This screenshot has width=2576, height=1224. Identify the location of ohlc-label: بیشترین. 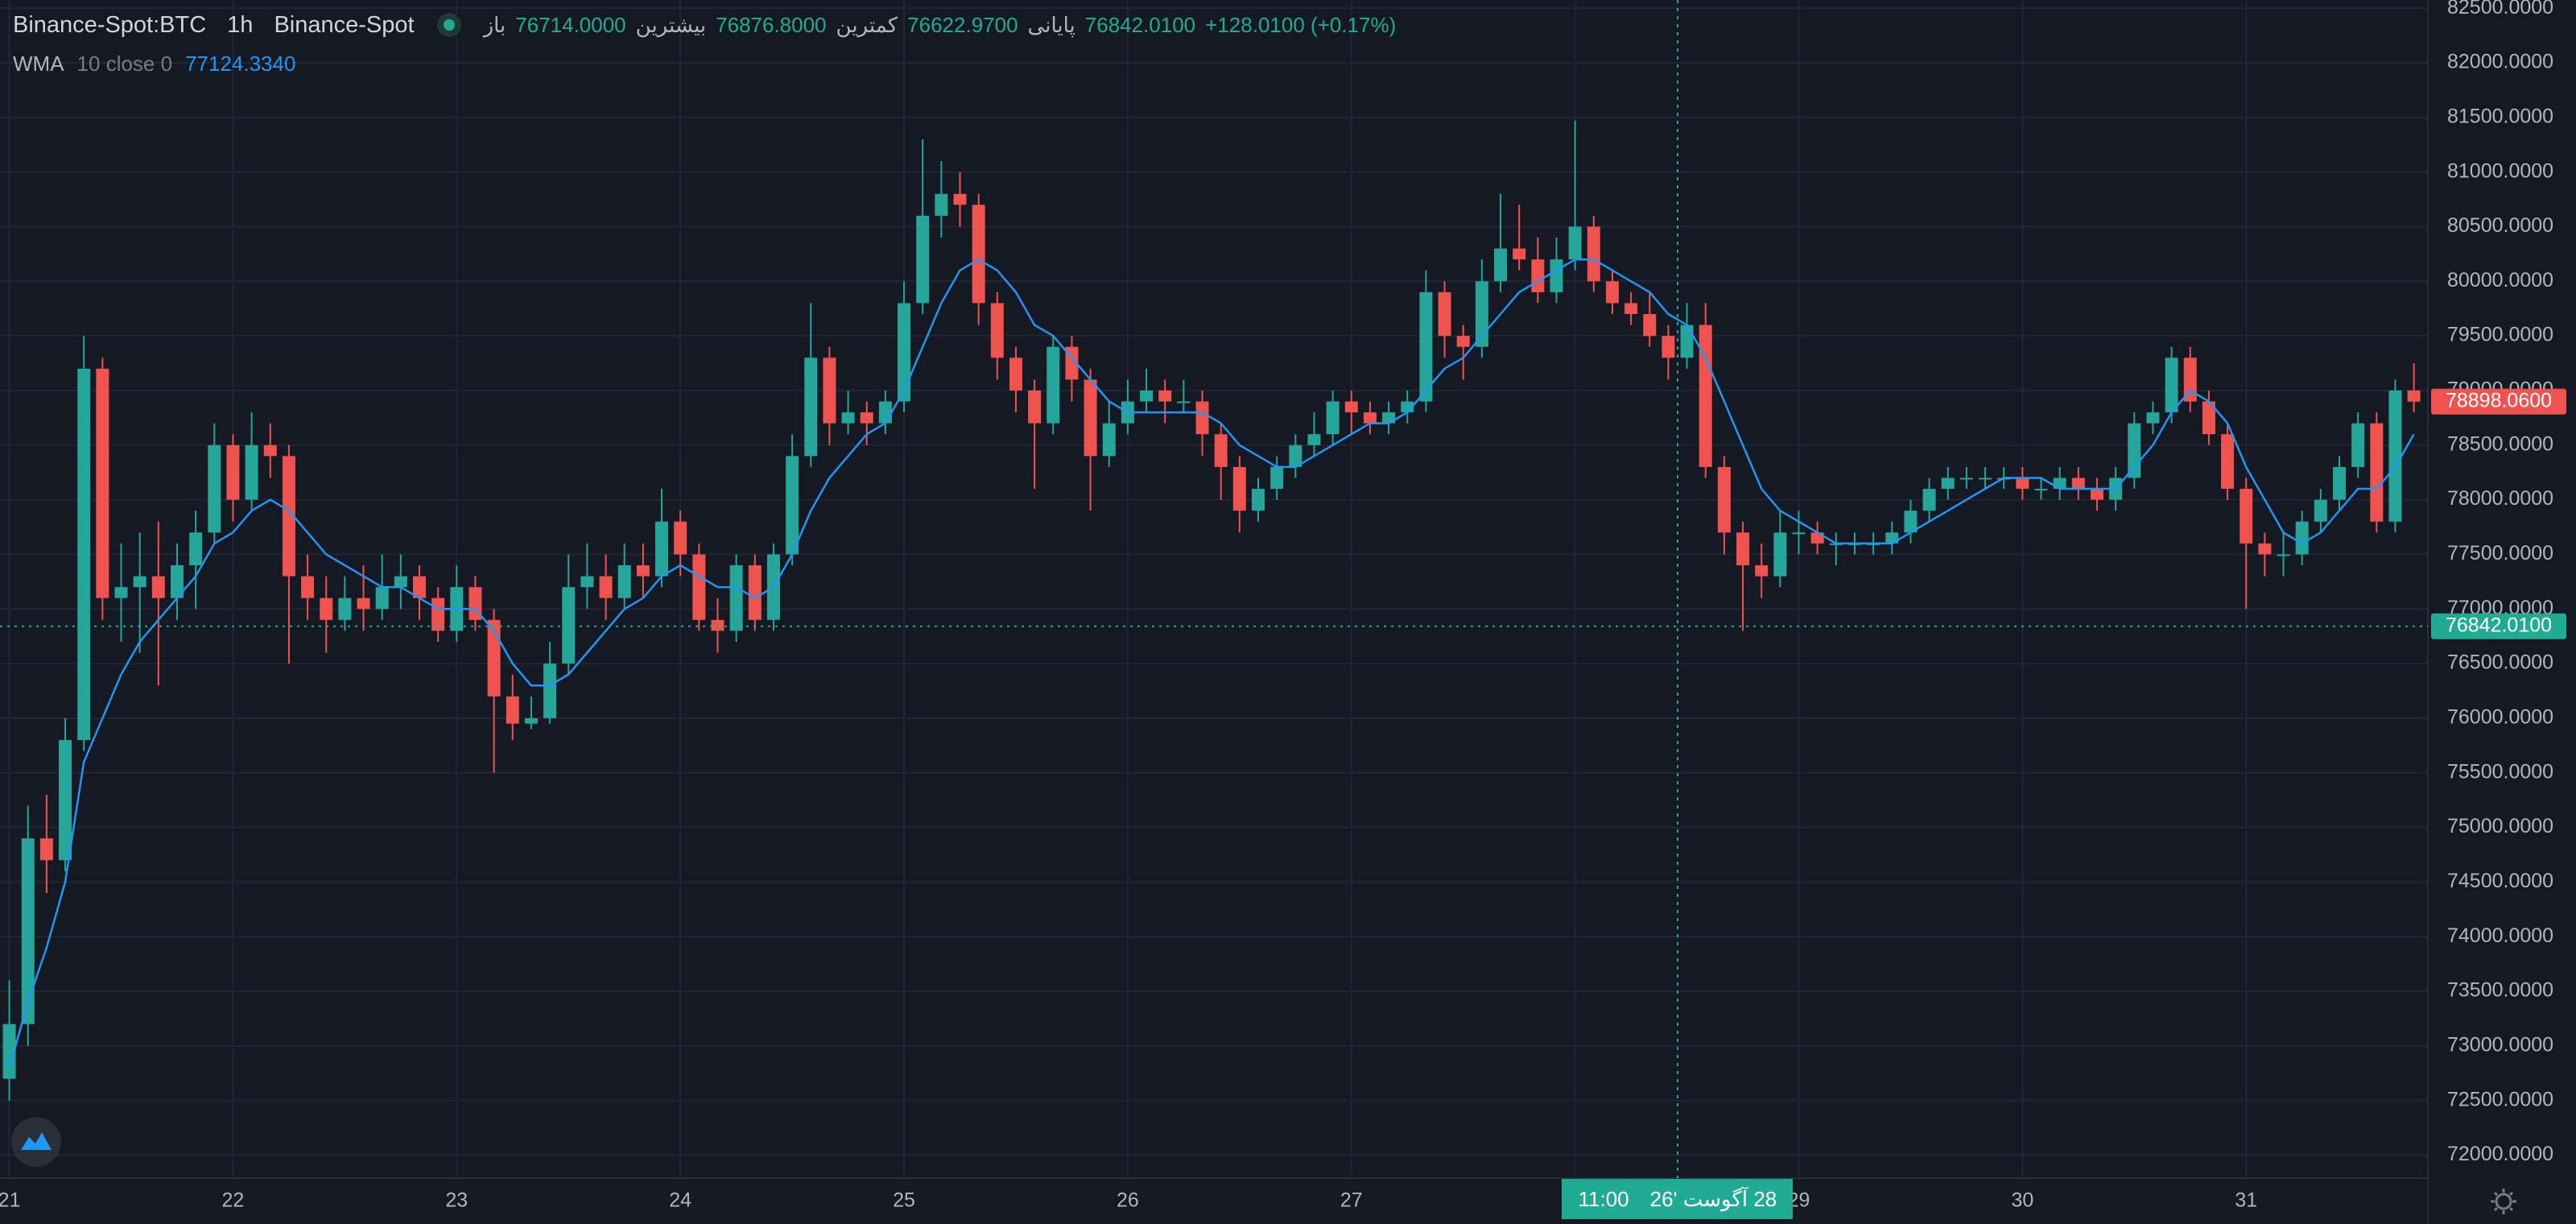
(671, 24).